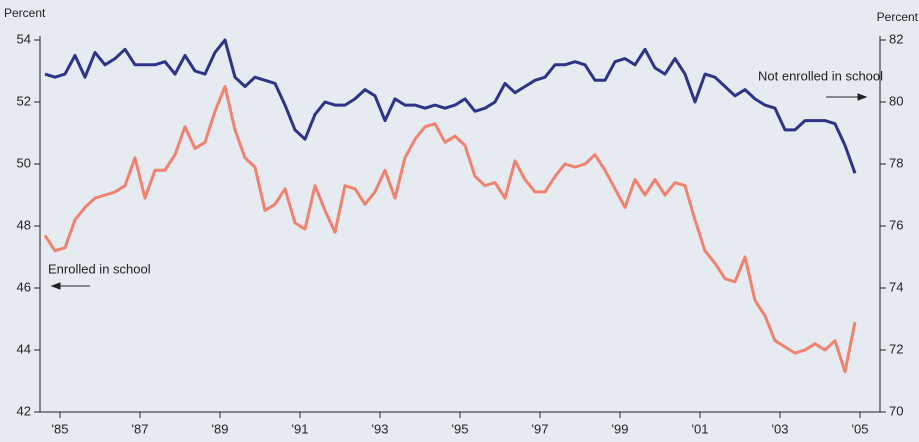 The height and width of the screenshot is (442, 919). What do you see at coordinates (25, 13) in the screenshot?
I see `y-axis-label: Percent` at bounding box center [25, 13].